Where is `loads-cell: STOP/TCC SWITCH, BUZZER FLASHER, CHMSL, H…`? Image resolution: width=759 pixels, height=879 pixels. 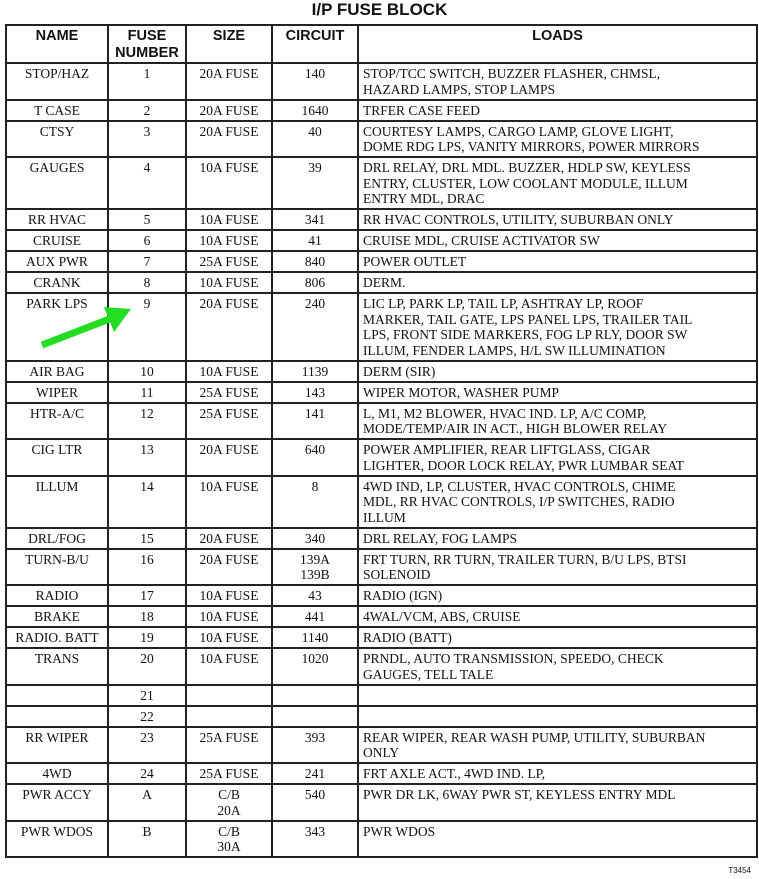
loads-cell: STOP/TCC SWITCH, BUZZER FLASHER, CHMSL, H… is located at coordinates (557, 81).